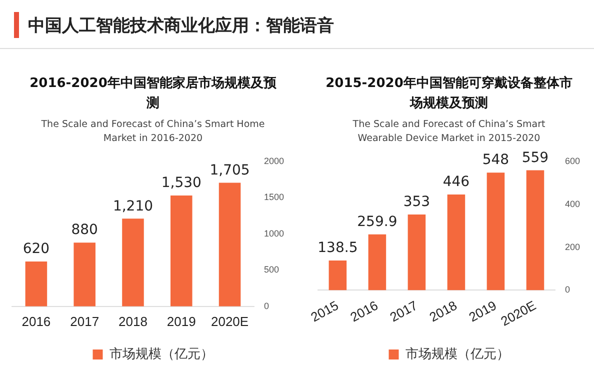  Describe the element at coordinates (324, 311) in the screenshot. I see `x-tick-label: 2015` at that location.